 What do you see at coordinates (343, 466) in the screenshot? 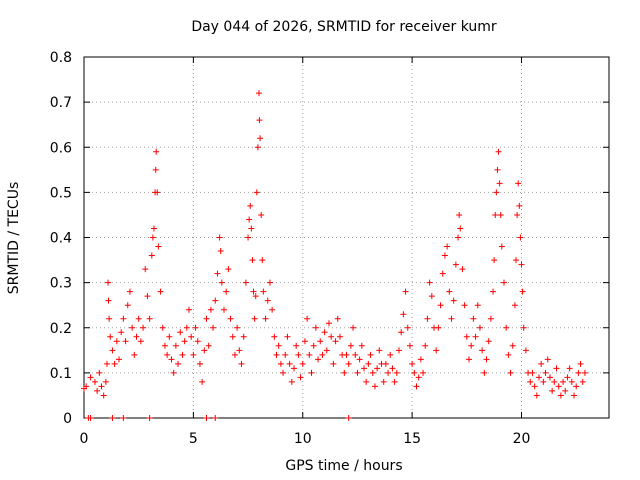
I see `x-axis-label: GPS time / hours` at bounding box center [343, 466].